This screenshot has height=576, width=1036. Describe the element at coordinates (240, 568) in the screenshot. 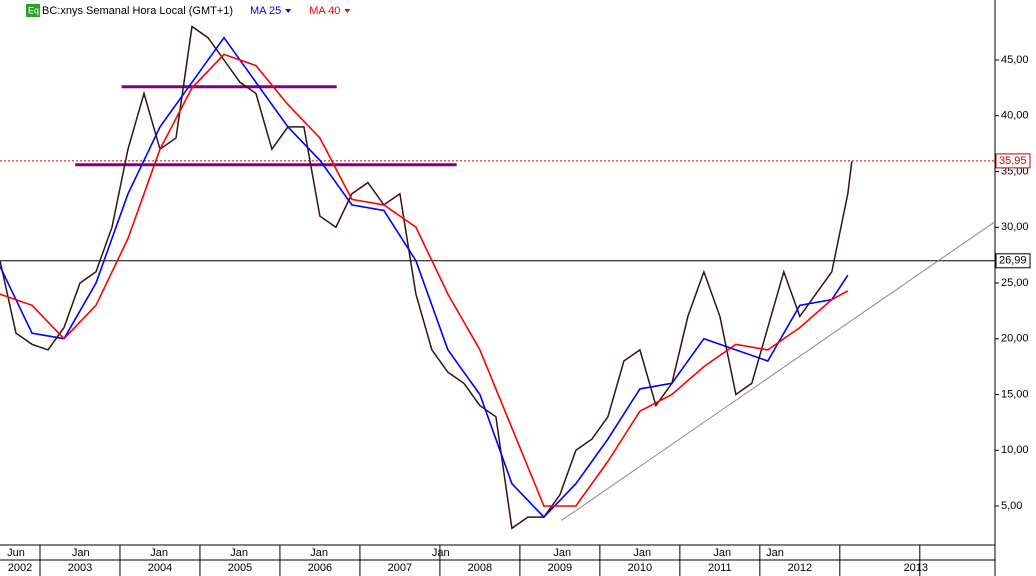

I see `x-tick-label: 2005` at that location.